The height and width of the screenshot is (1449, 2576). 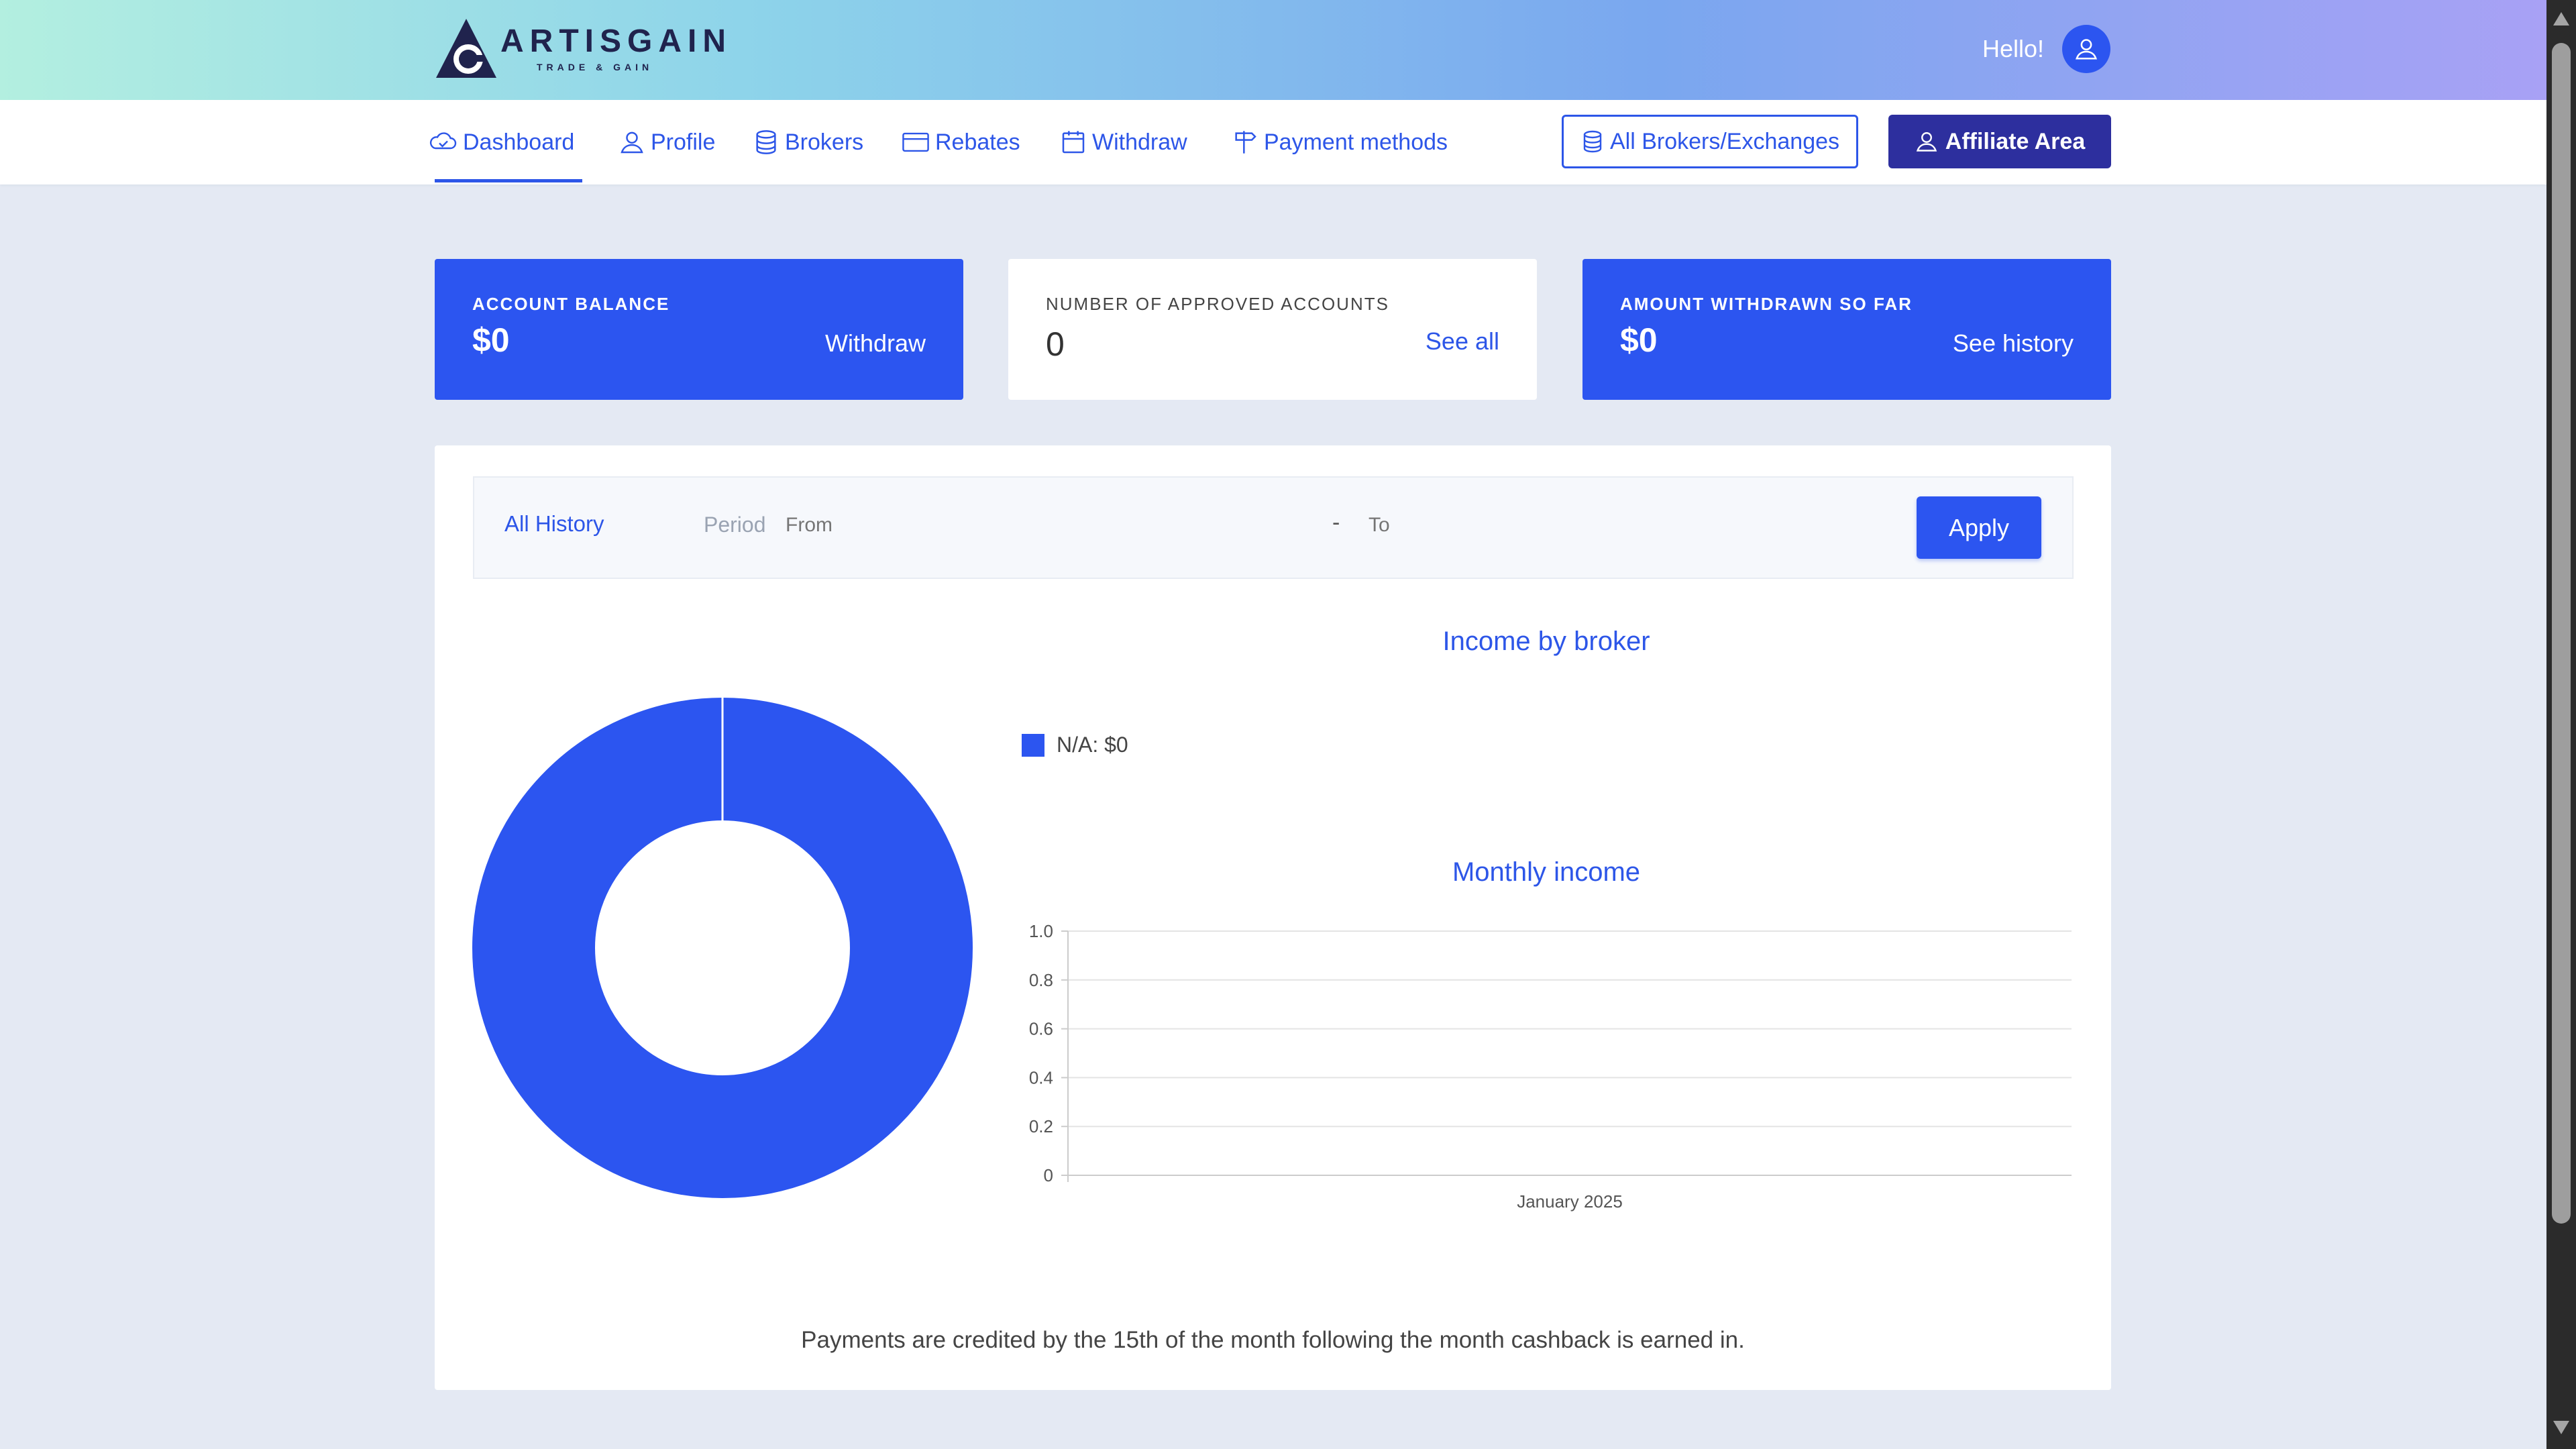 I want to click on nav-label: Rebates, so click(x=977, y=142).